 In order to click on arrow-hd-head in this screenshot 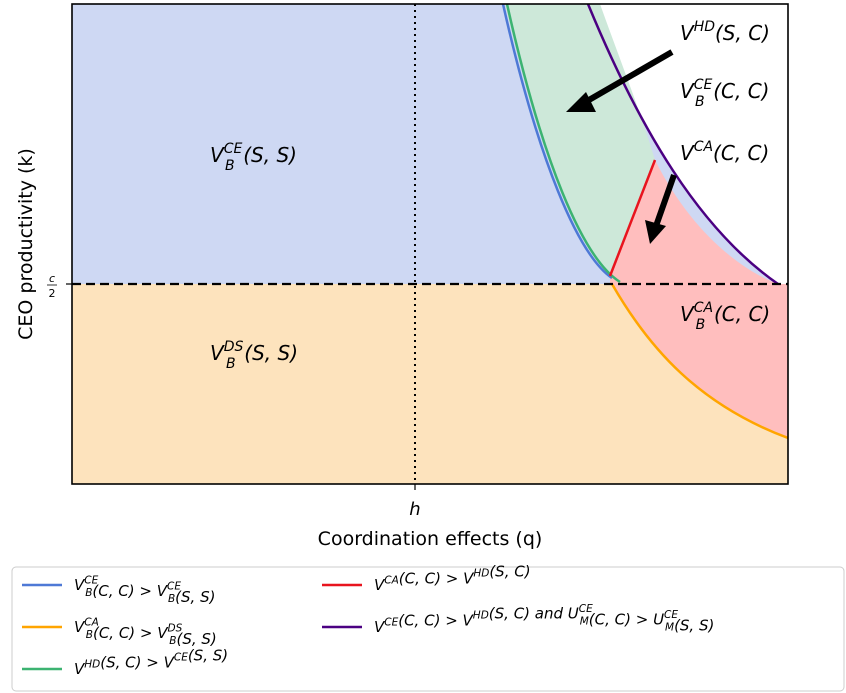, I will do `click(581, 102)`.